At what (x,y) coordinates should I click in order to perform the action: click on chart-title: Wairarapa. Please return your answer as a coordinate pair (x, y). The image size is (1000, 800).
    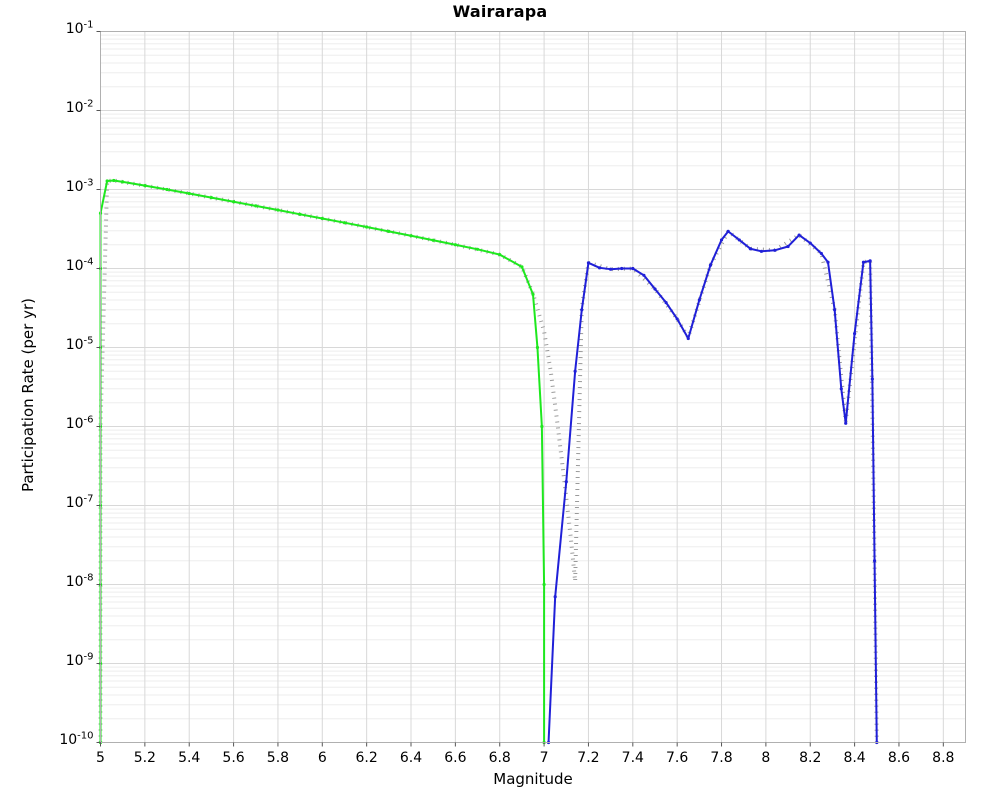
    Looking at the image, I should click on (500, 11).